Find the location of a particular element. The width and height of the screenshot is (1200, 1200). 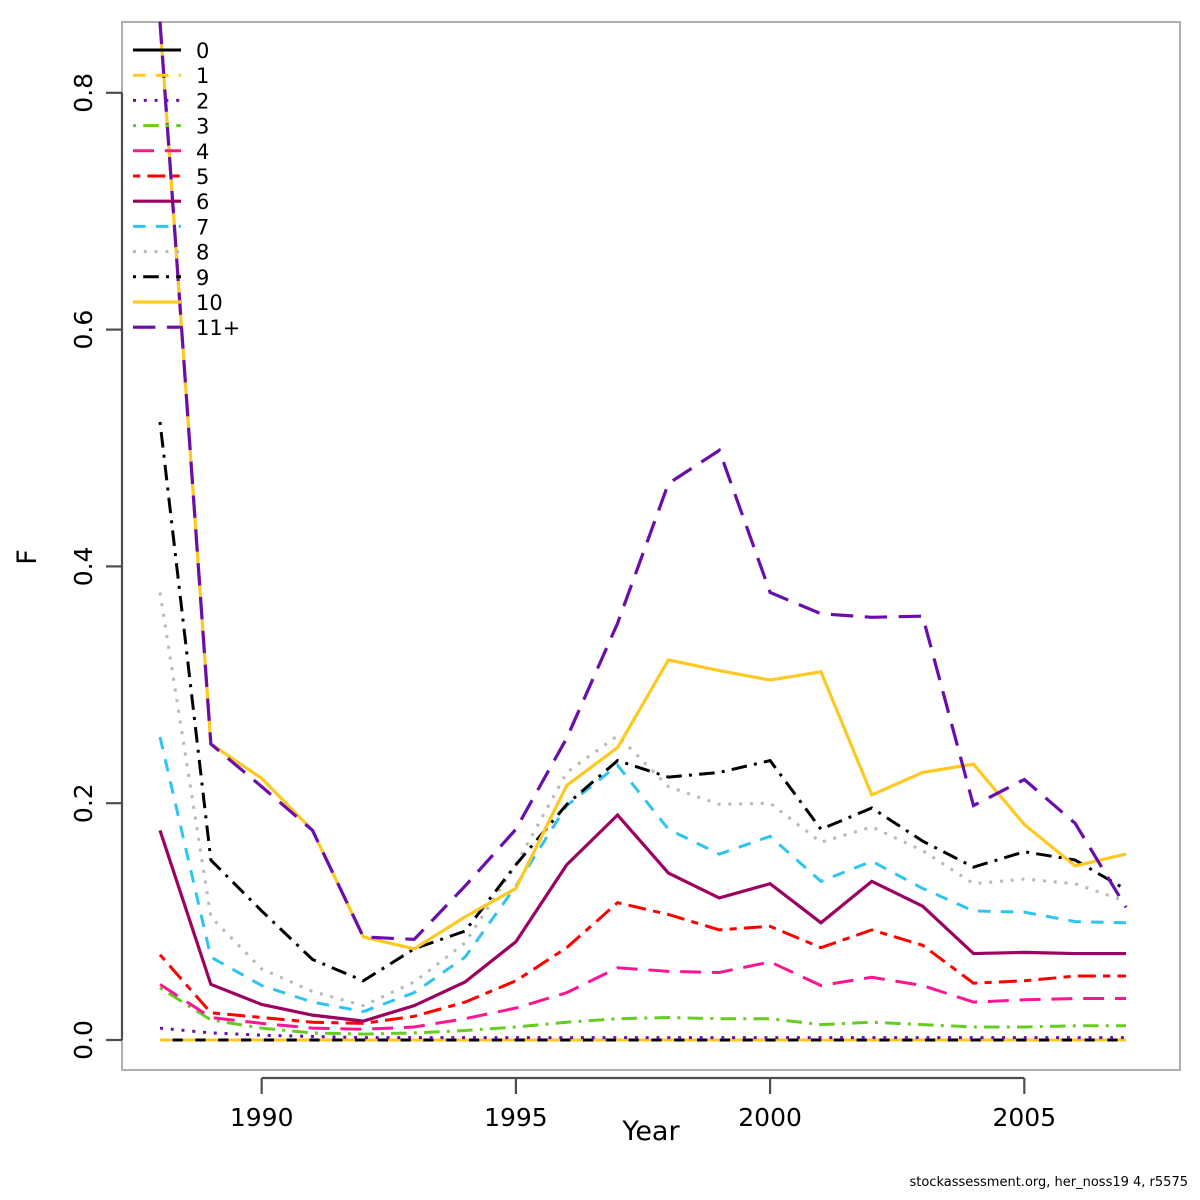

legend-label-10: 10 is located at coordinates (209, 303).